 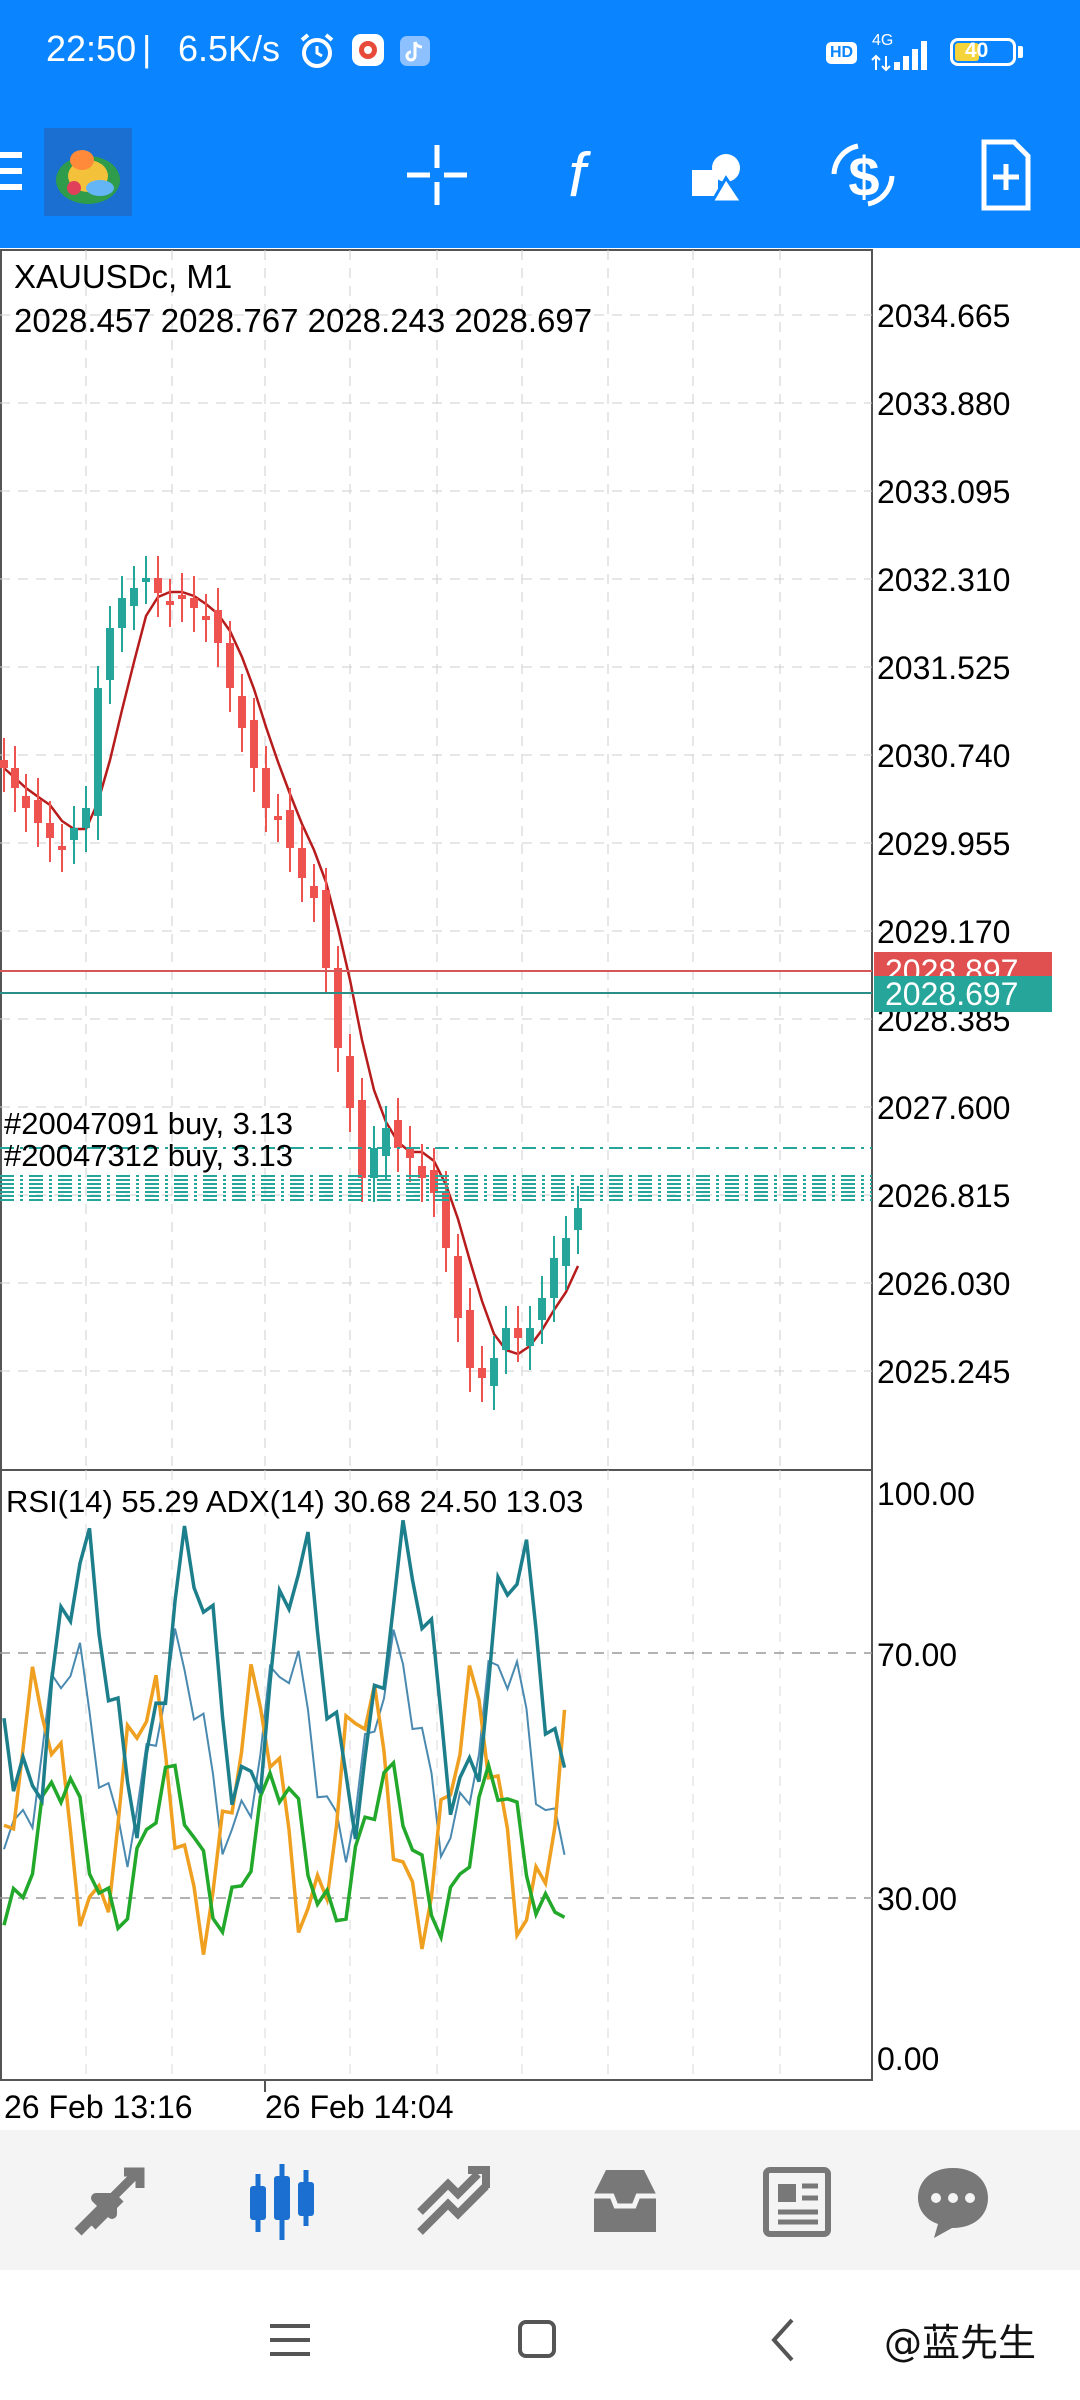 I want to click on trade-nav-icon, so click(x=453, y=2201).